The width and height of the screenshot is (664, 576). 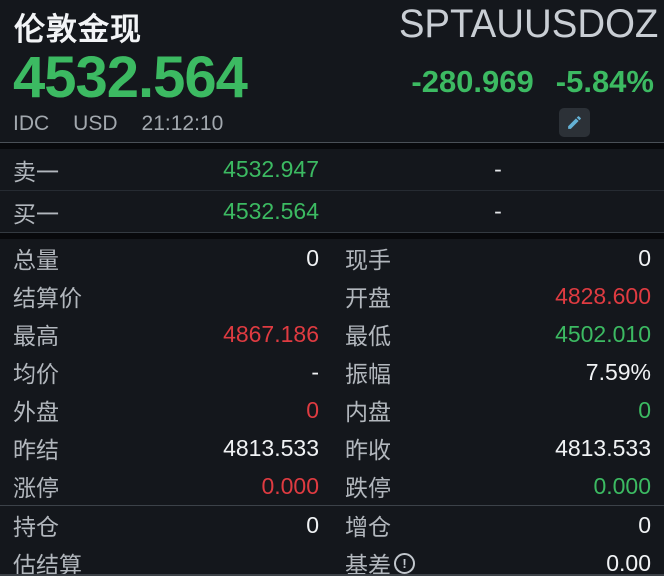 What do you see at coordinates (368, 374) in the screenshot?
I see `stat-label: 振幅` at bounding box center [368, 374].